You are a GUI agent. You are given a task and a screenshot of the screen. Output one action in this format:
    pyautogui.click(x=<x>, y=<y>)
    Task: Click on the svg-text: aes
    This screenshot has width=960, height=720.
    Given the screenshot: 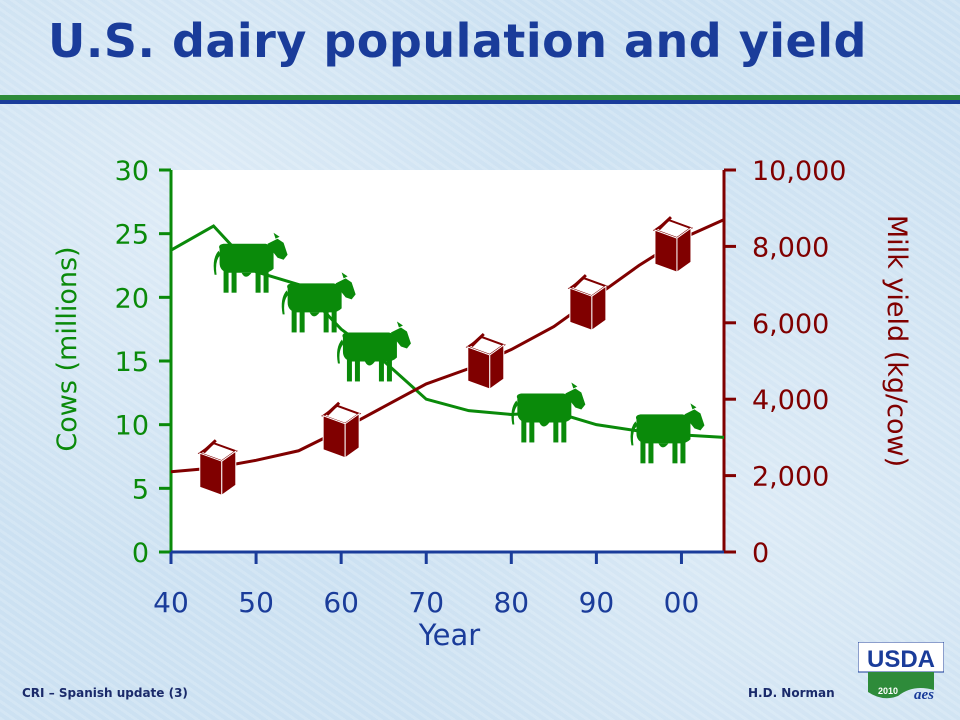 What is the action you would take?
    pyautogui.click(x=924, y=694)
    